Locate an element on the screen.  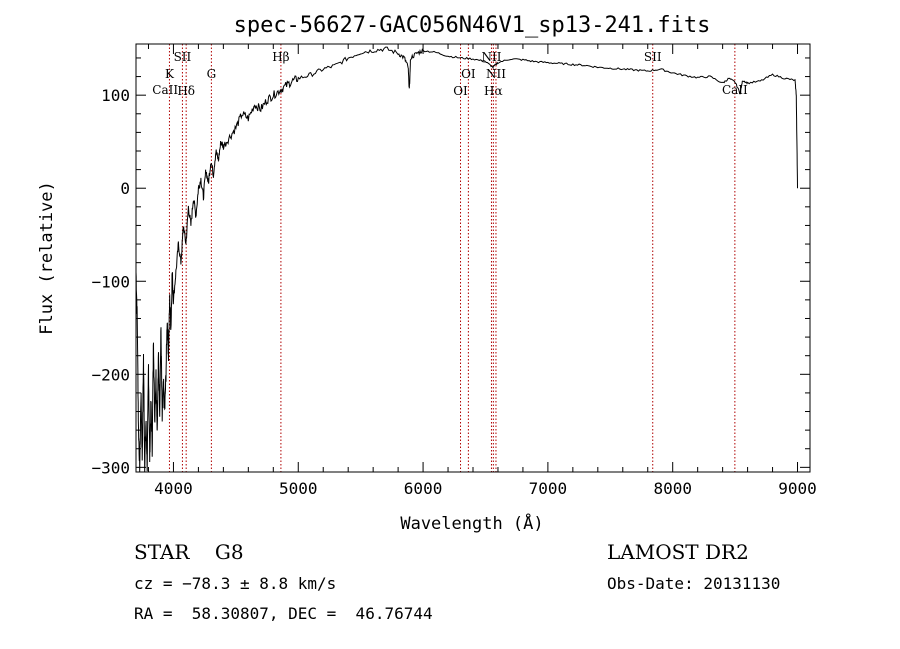
marker-label-3: Hδ is located at coordinates (186, 91).